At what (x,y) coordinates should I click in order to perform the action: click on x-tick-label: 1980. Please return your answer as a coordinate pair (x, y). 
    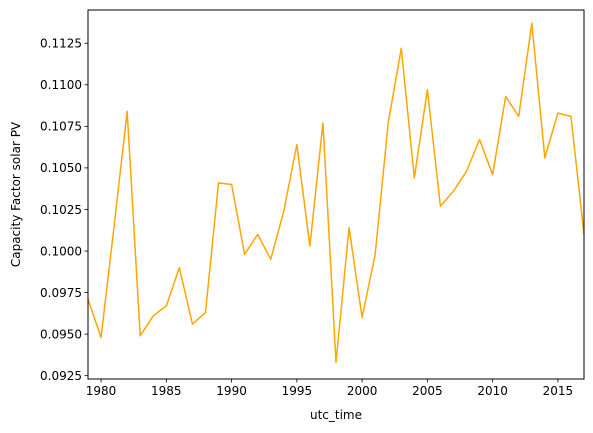
    Looking at the image, I should click on (101, 391).